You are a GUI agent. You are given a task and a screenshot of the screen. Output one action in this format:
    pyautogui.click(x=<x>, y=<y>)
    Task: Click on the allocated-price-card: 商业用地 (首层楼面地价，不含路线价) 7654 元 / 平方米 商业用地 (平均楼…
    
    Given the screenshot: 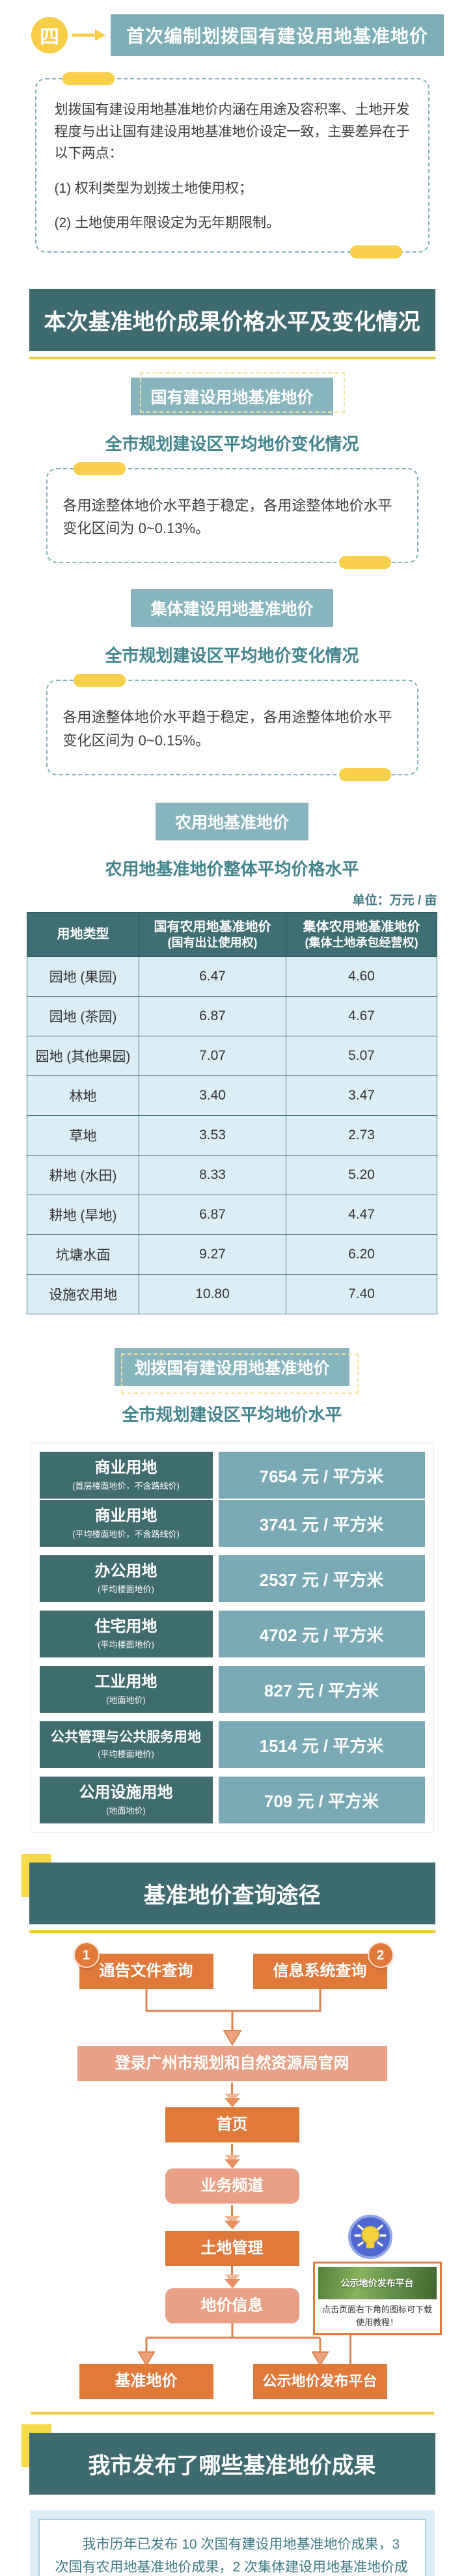 What is the action you would take?
    pyautogui.click(x=232, y=1638)
    